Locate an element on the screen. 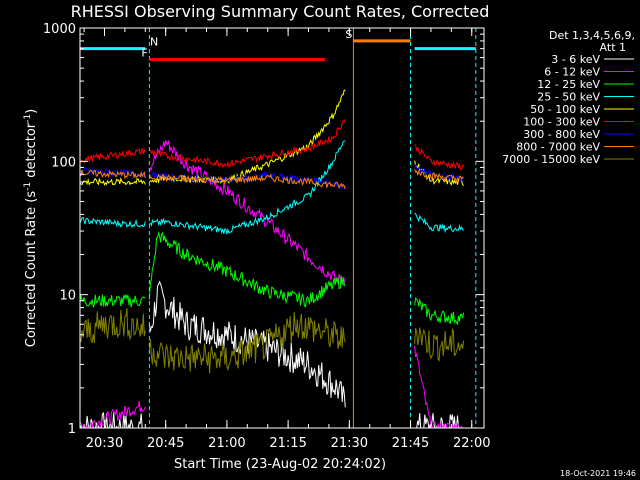 Image resolution: width=640 pixels, height=480 pixels. x-tick-label: 21:15 is located at coordinates (287, 443).